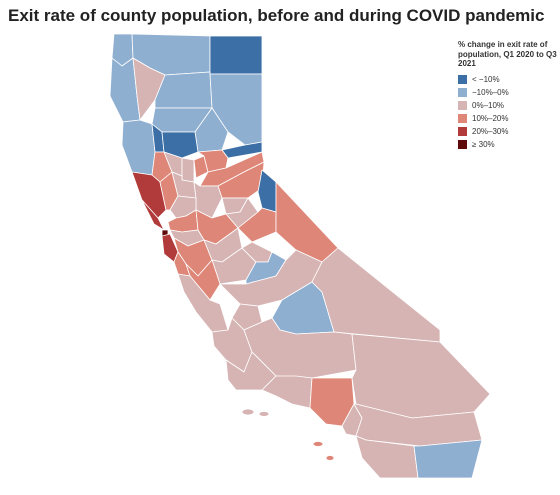 This screenshot has height=495, width=560. I want to click on county-sutter, so click(188, 170).